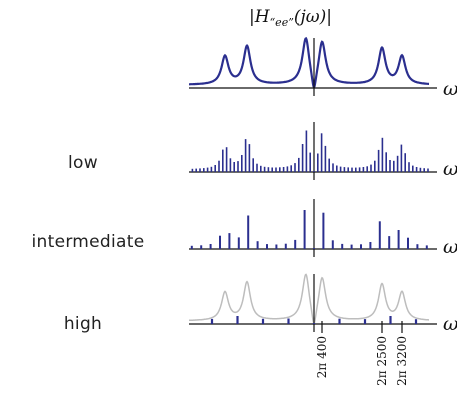  Describe the element at coordinates (88, 242) in the screenshot. I see `label-intermediate: intermediate` at that location.